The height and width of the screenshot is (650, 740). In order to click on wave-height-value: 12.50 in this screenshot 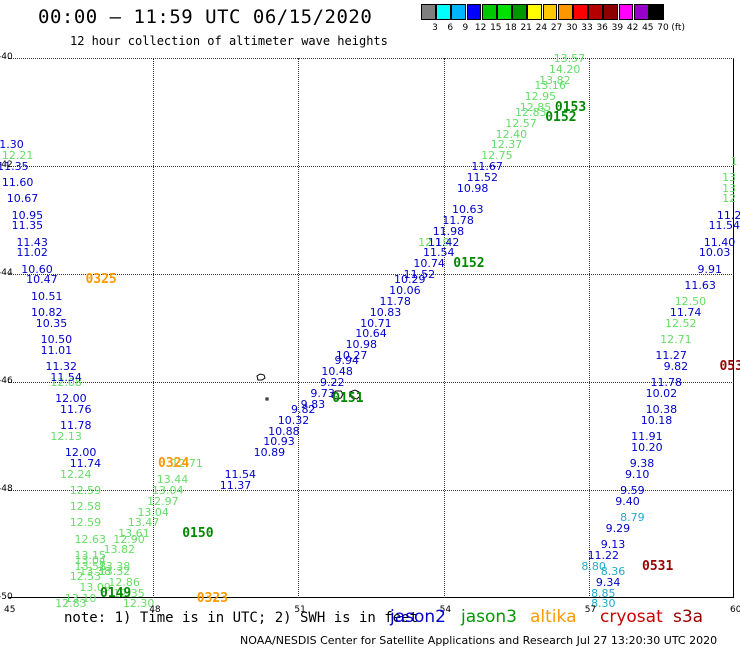, I will do `click(690, 301)`.